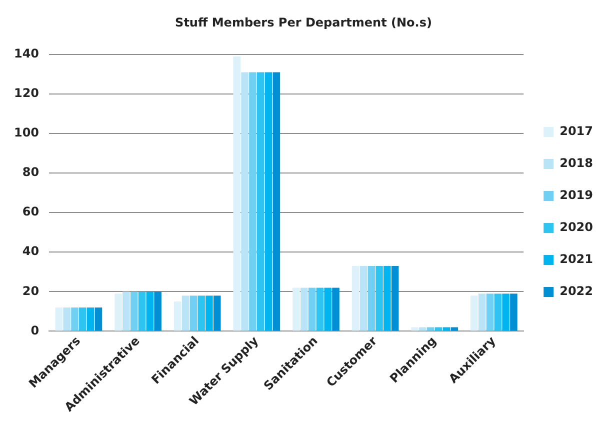  What do you see at coordinates (31, 172) in the screenshot?
I see `y-tick-label: 80` at bounding box center [31, 172].